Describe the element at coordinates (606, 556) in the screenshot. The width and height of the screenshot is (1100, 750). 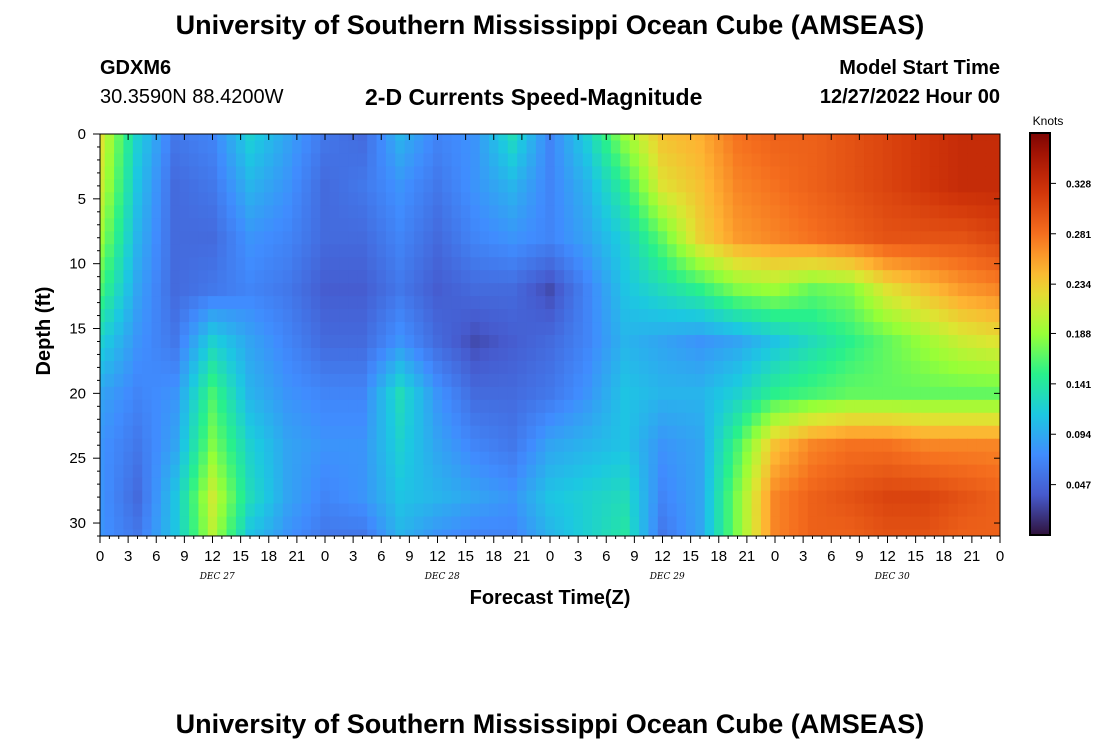
I see `x-tick-label: 6` at that location.